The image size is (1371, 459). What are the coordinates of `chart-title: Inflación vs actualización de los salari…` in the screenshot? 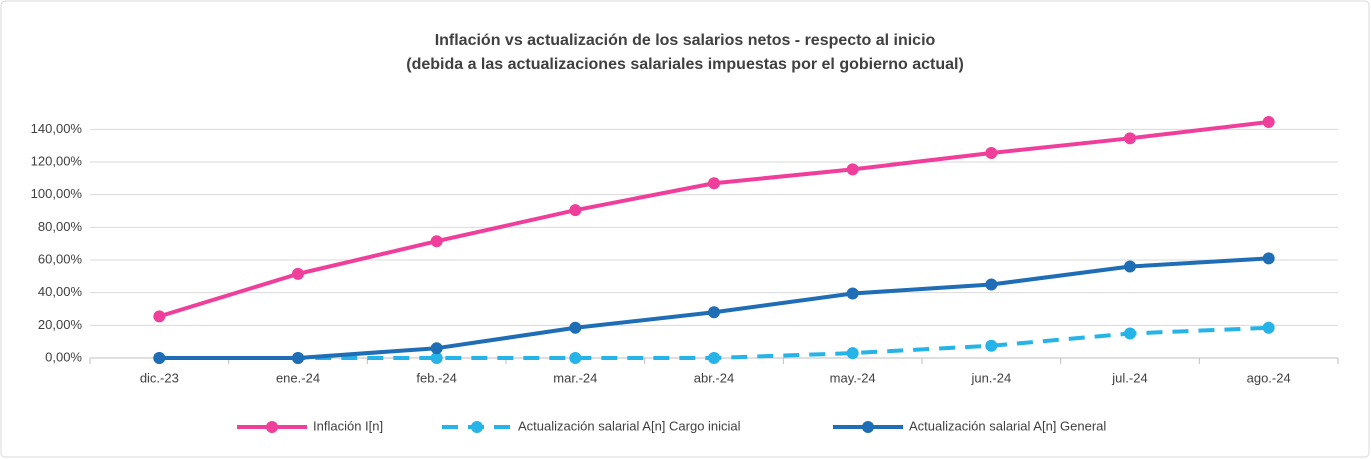 It's located at (685, 40).